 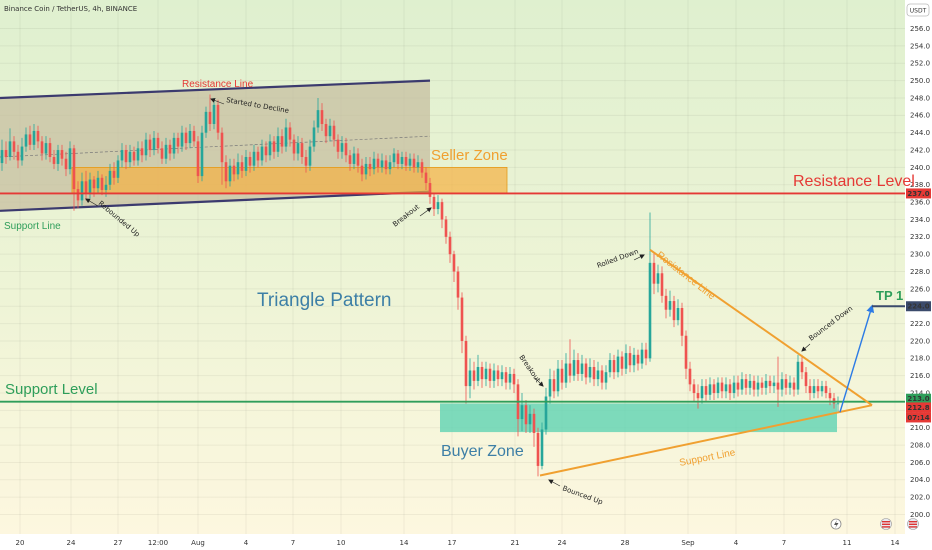 What do you see at coordinates (920, 463) in the screenshot?
I see `y-tick-label-3: 206.0` at bounding box center [920, 463].